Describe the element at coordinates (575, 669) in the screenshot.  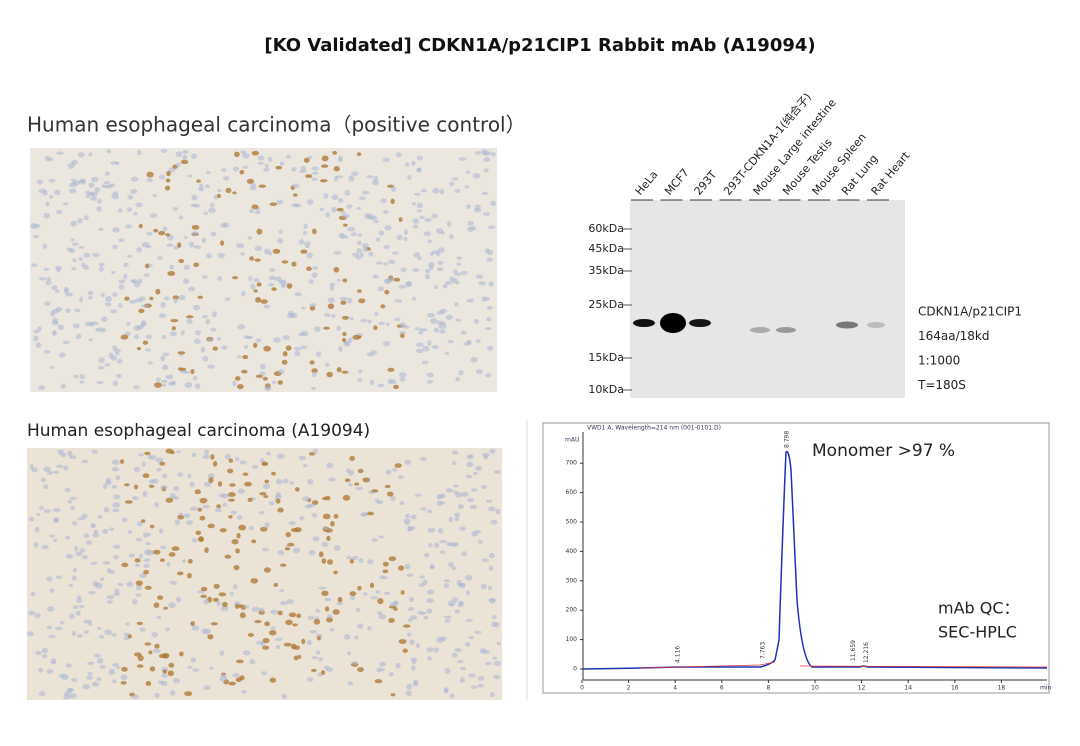
I see `y-tick-label: 0` at that location.